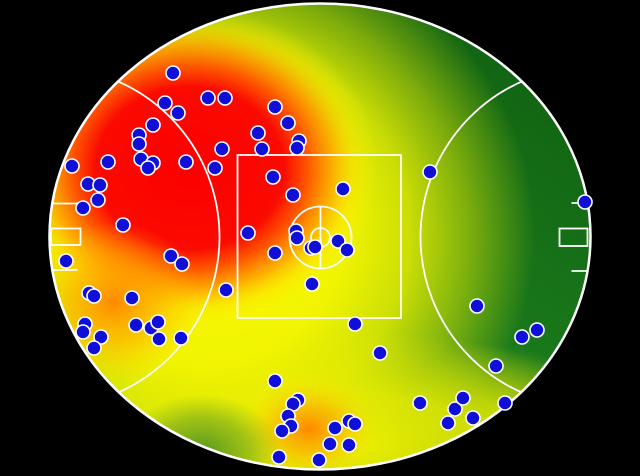 The width and height of the screenshot is (640, 476). What do you see at coordinates (573, 237) in the screenshot?
I see `goal-square-right` at bounding box center [573, 237].